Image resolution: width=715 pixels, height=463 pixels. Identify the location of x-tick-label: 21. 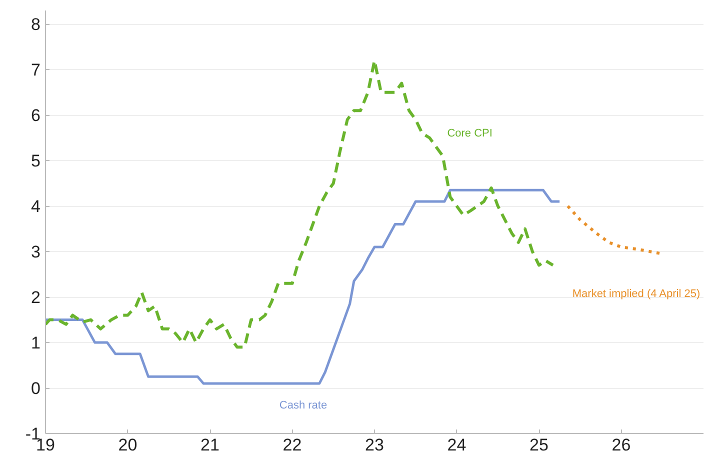
(210, 445).